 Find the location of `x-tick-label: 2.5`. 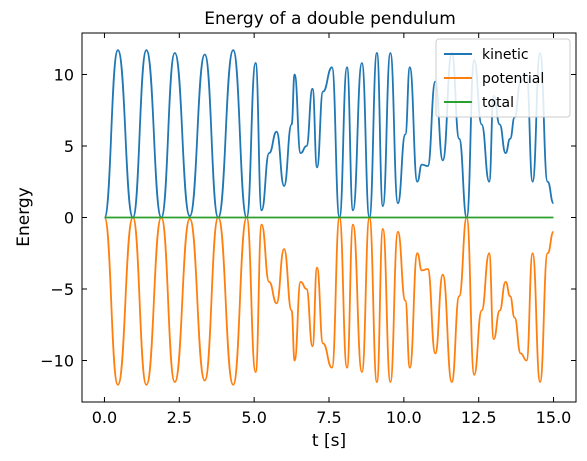

x-tick-label: 2.5 is located at coordinates (179, 417).